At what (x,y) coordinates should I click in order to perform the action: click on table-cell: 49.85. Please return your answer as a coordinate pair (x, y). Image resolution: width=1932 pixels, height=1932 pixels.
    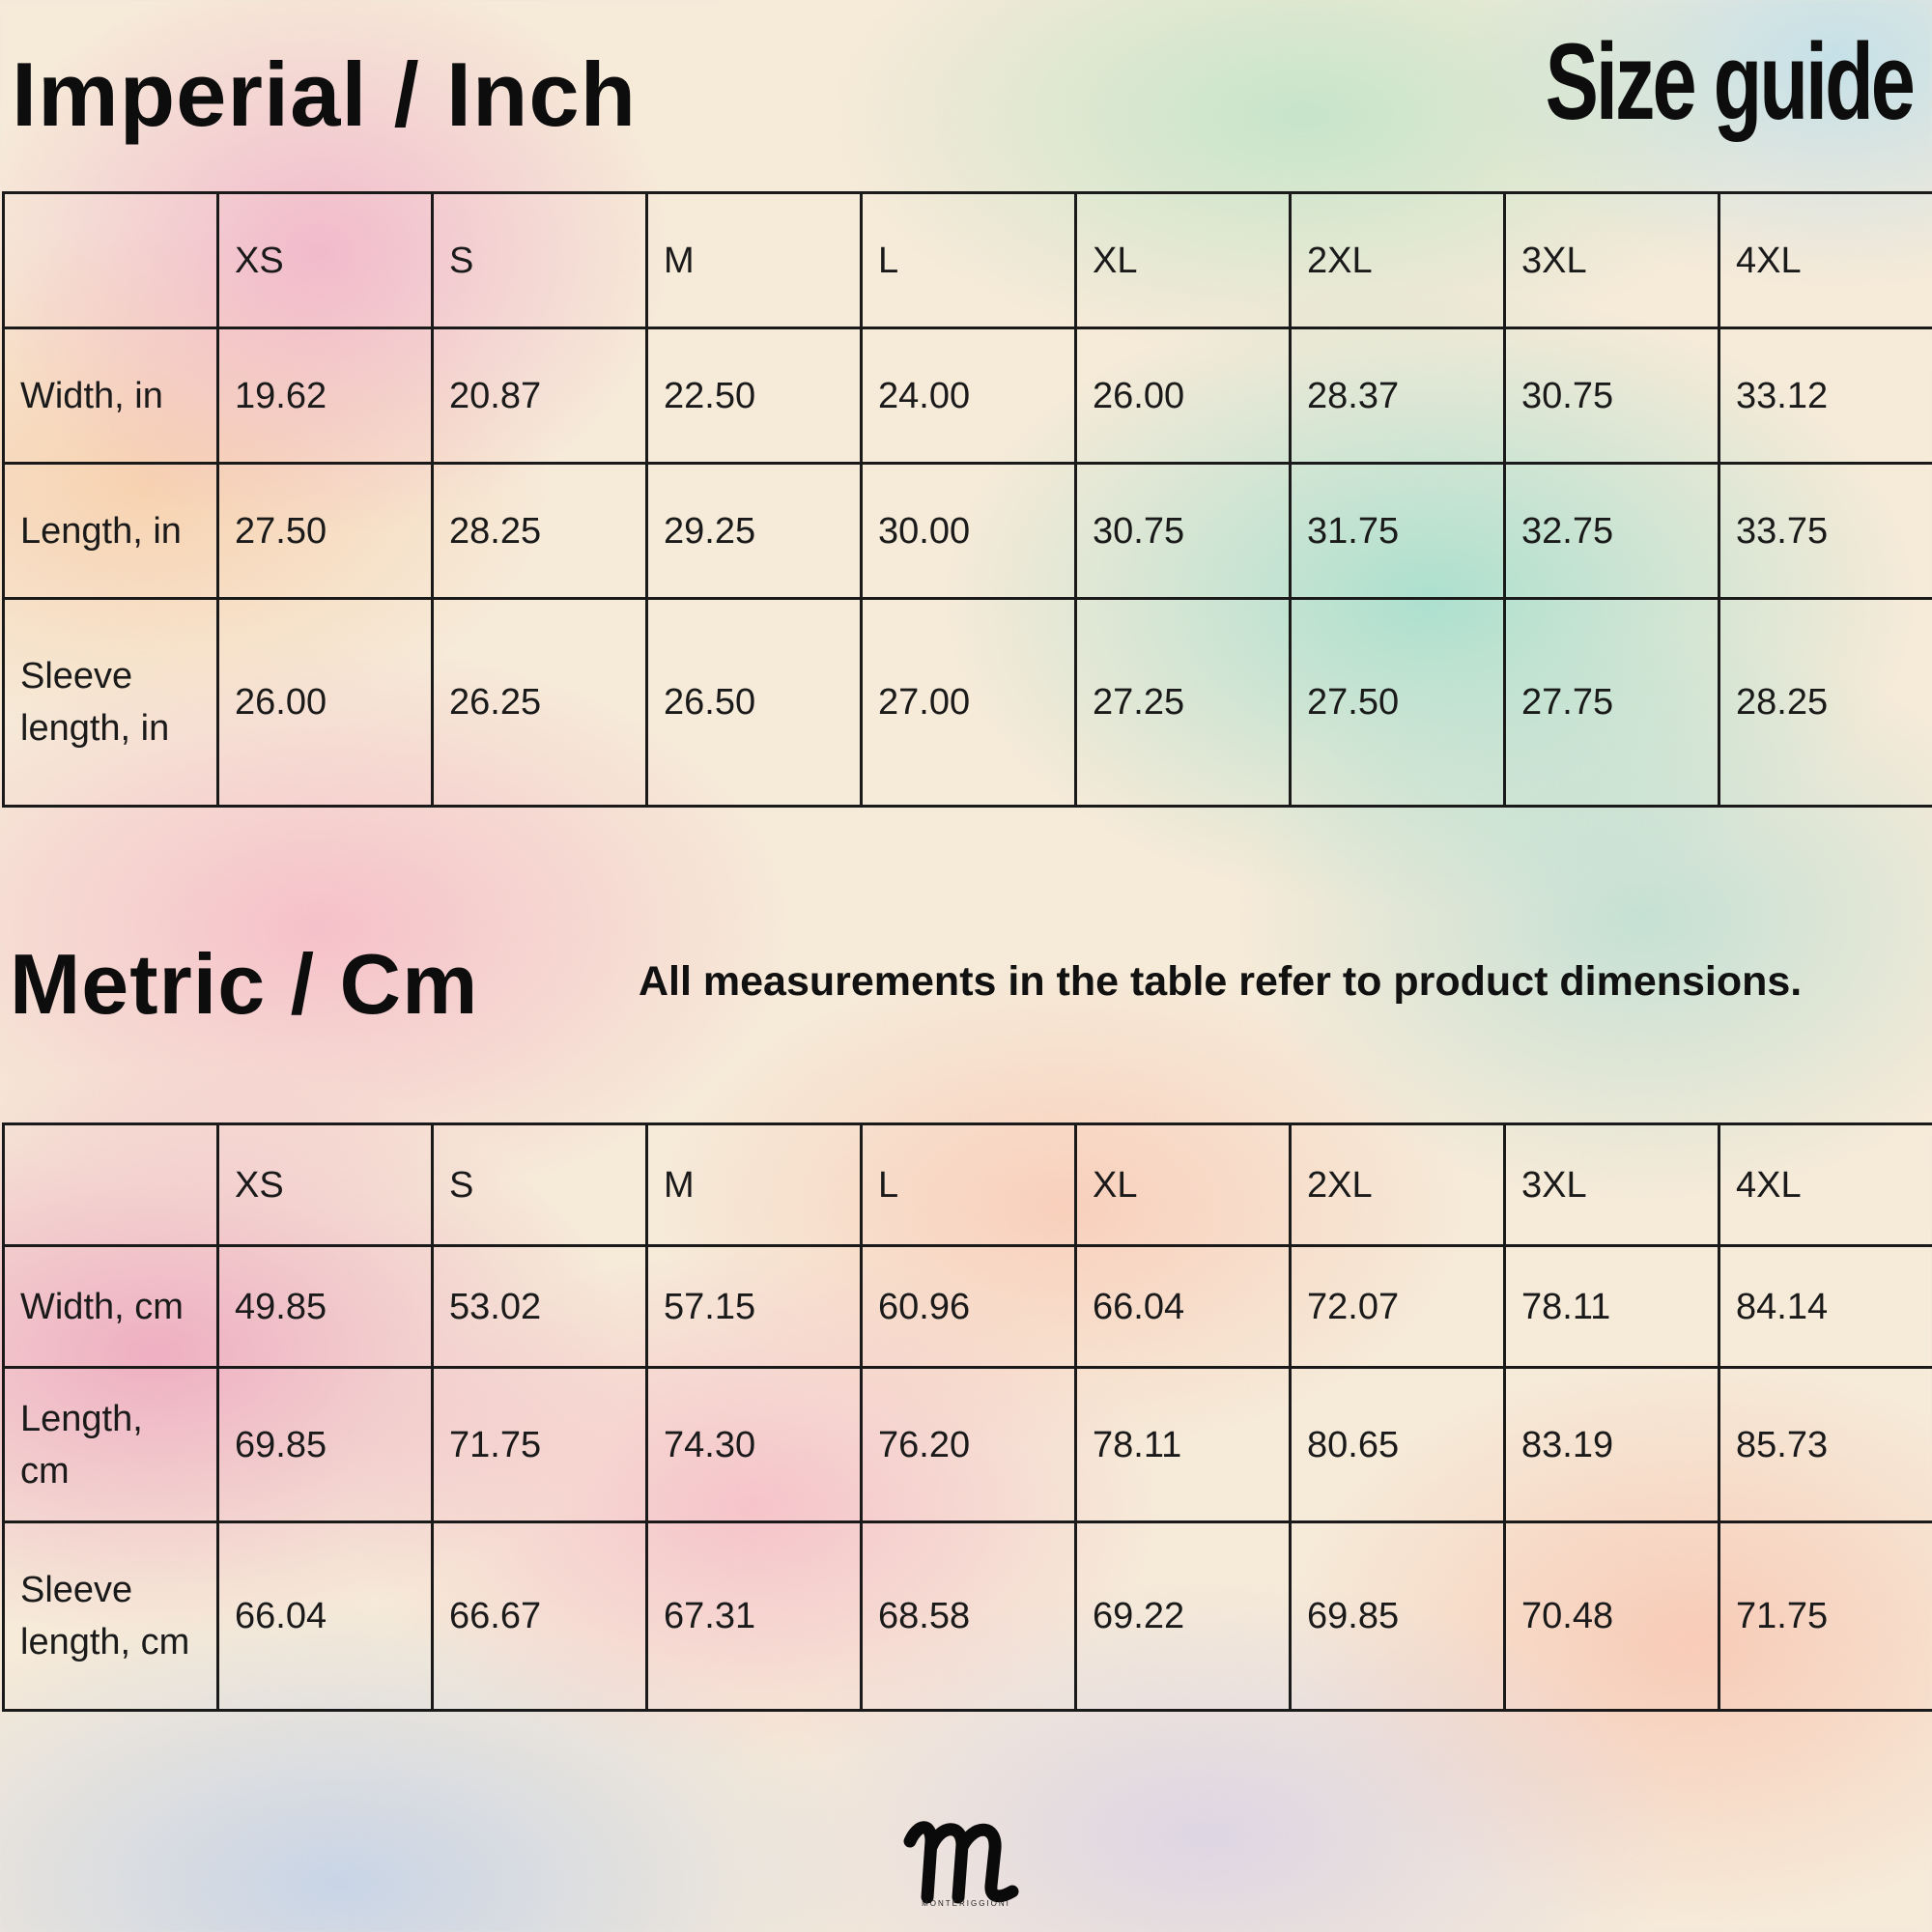
    Looking at the image, I should click on (325, 1306).